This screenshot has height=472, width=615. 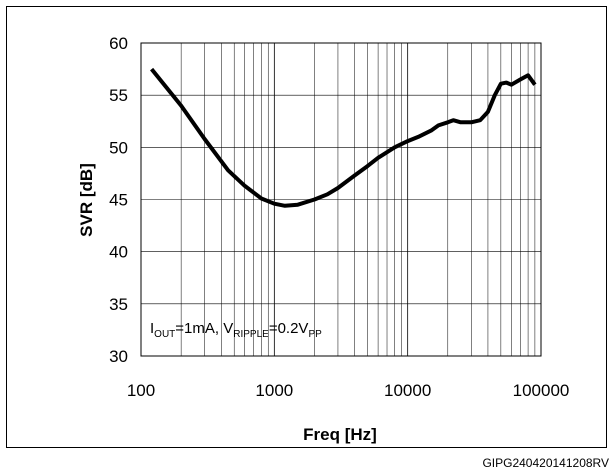 What do you see at coordinates (118, 43) in the screenshot?
I see `y-tick-label: 60` at bounding box center [118, 43].